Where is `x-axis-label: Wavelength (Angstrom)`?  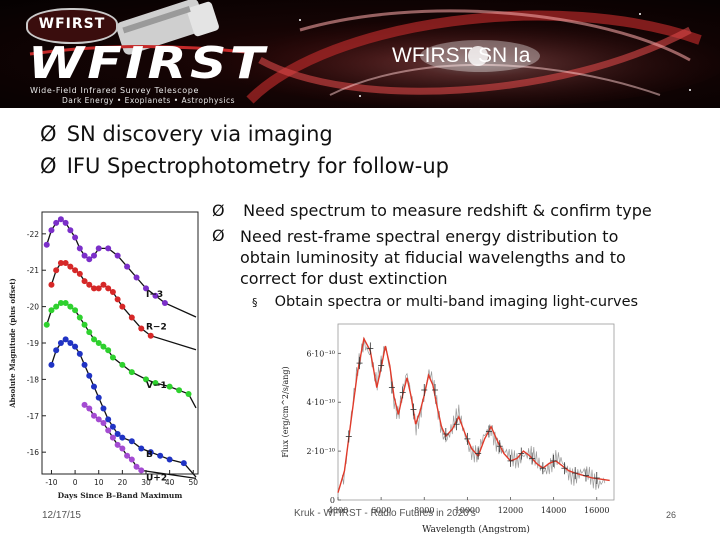
x-axis-label: Wavelength (Angstrom) is located at coordinates (476, 529).